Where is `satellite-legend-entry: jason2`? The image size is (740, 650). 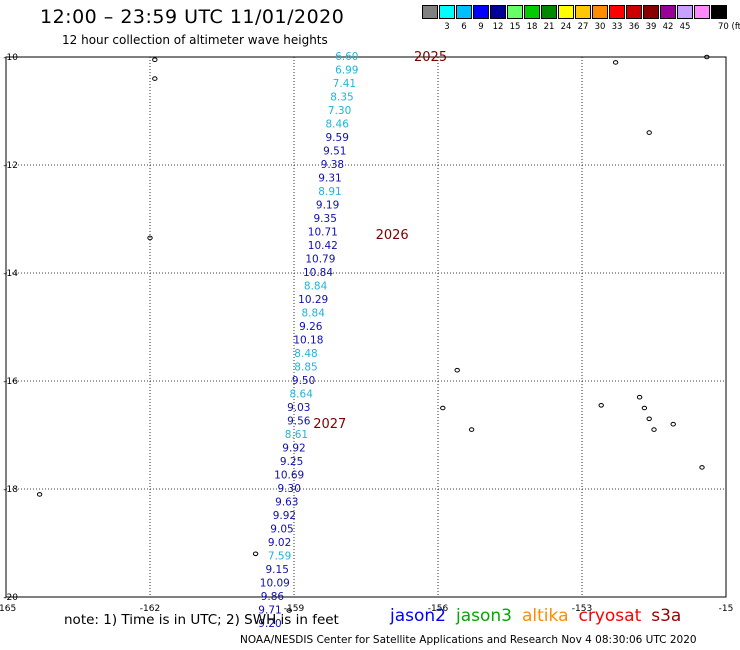
satellite-legend-entry: jason2 is located at coordinates (418, 616).